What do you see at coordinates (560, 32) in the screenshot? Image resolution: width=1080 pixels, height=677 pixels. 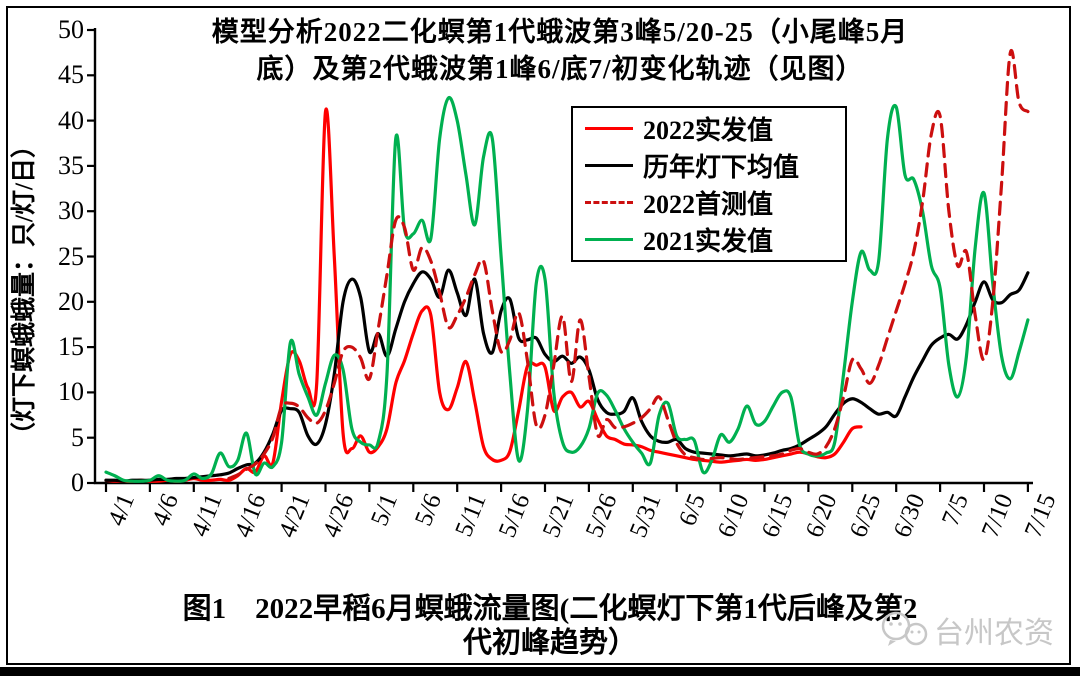 I see `chart-title-line1: 模型分析2022二化螟第1代蛾波第3峰5/20-25（小尾峰5月` at bounding box center [560, 32].